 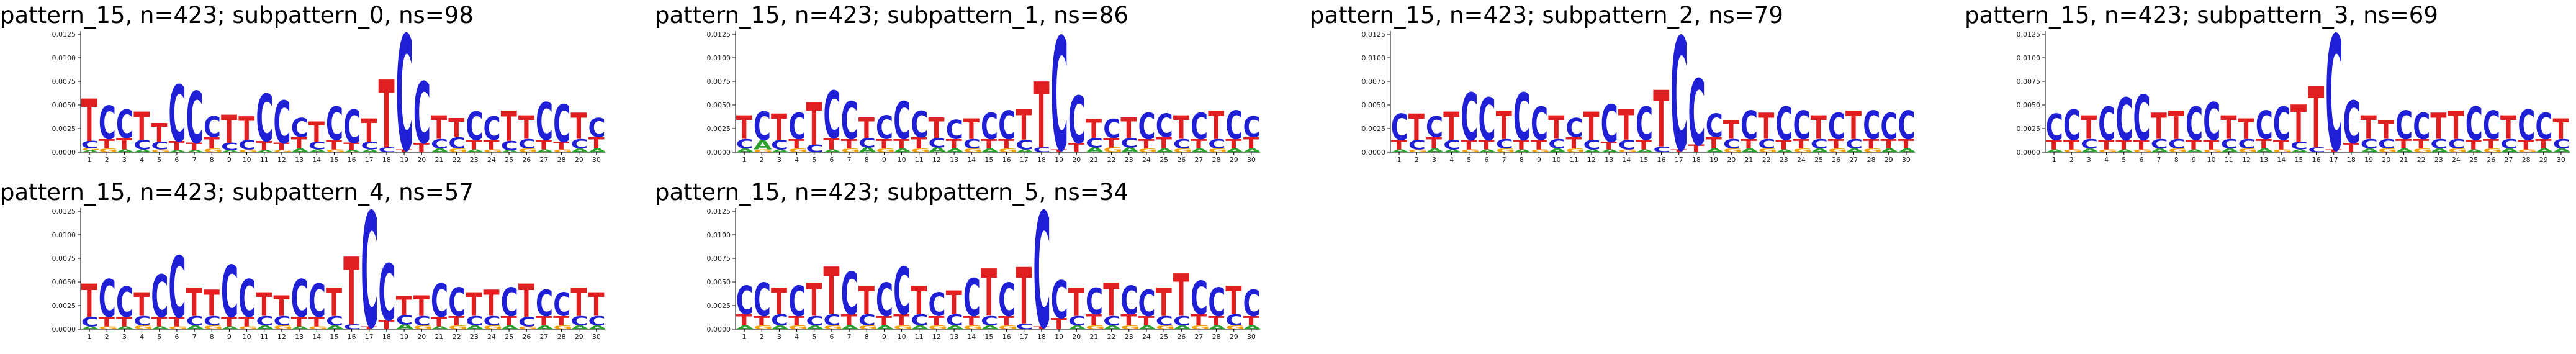 I want to click on svg-text: G, so click(x=160, y=151).